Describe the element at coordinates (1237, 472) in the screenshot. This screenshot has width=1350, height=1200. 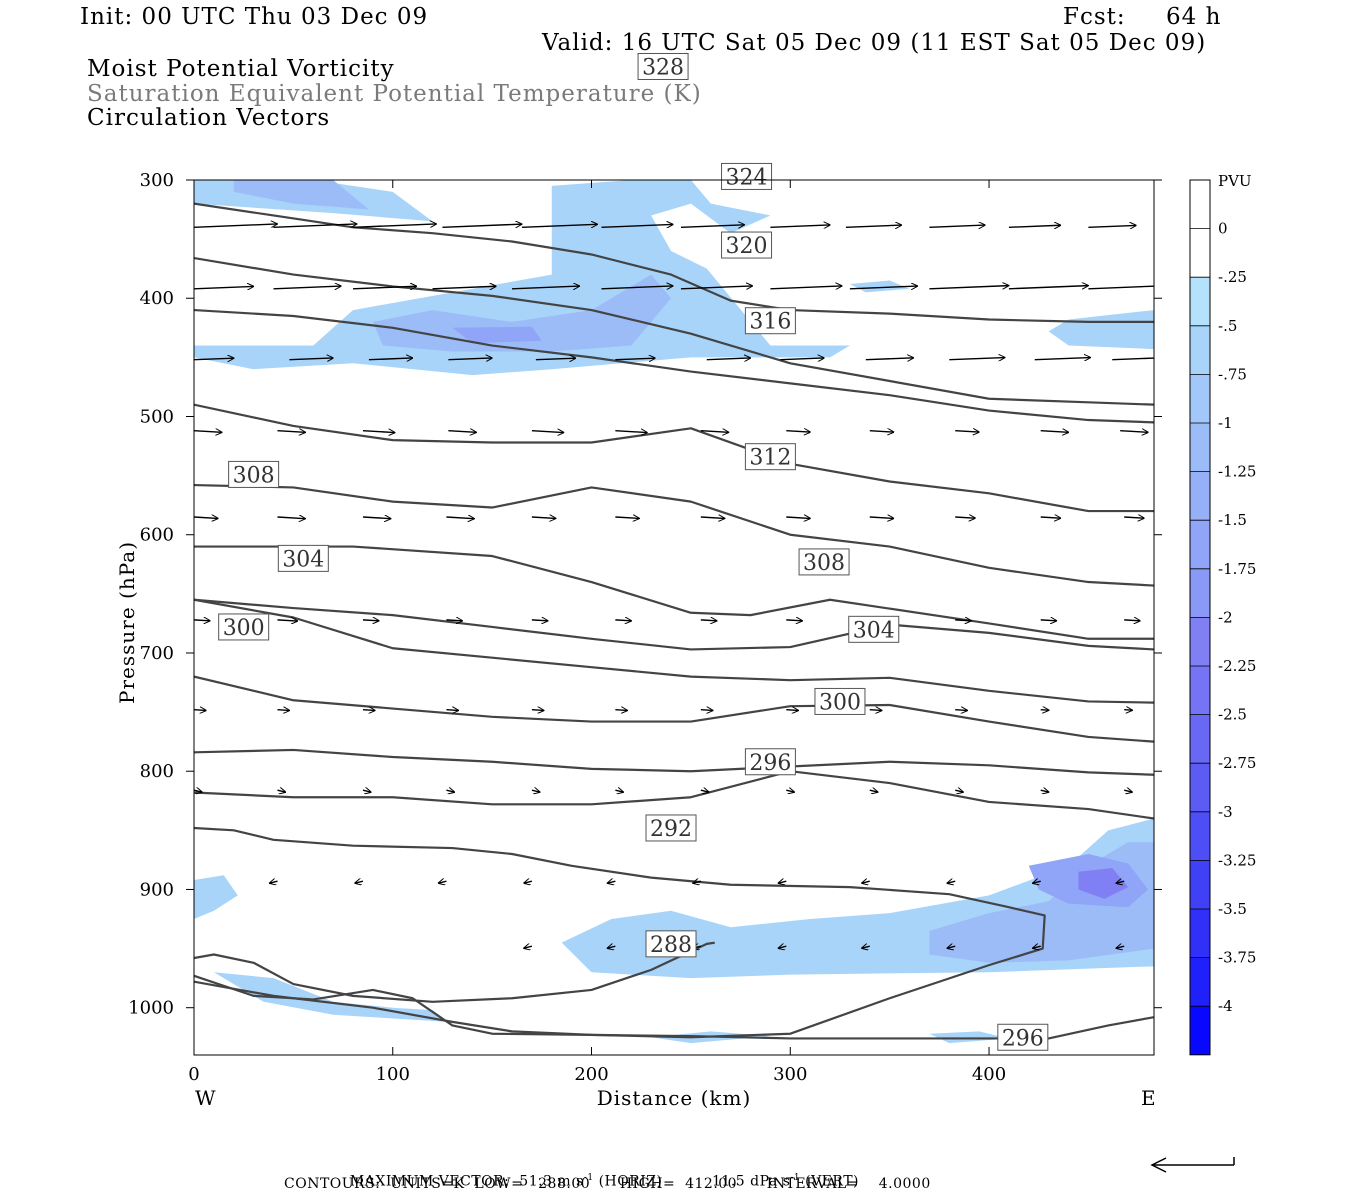
I see `colorbar-label-5: -1.25` at that location.